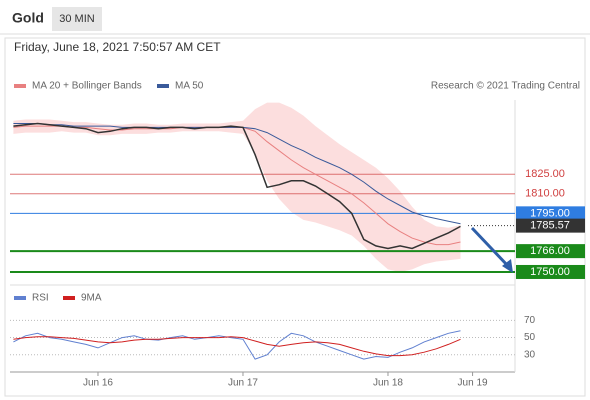 The width and height of the screenshot is (590, 400). What do you see at coordinates (87, 86) in the screenshot?
I see `legend-label: MA 20 + Bollinger Bands` at bounding box center [87, 86].